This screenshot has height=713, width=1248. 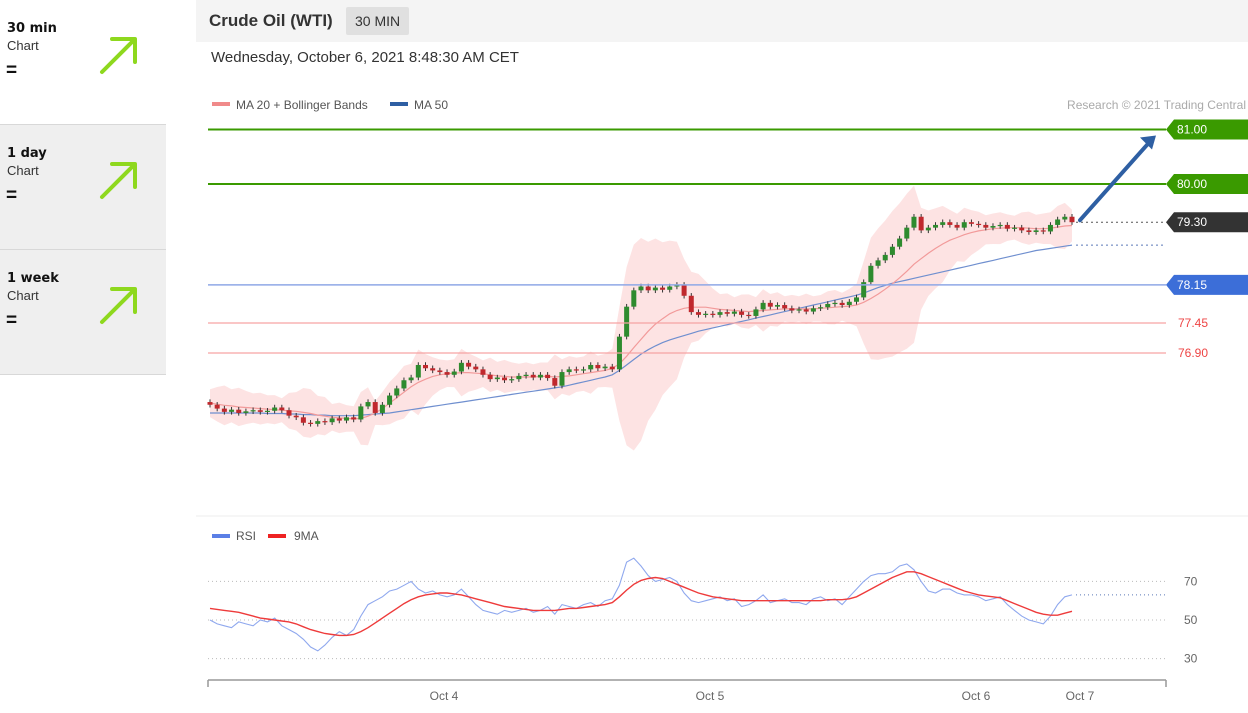 I want to click on status-equal-icon: =, so click(x=12, y=320).